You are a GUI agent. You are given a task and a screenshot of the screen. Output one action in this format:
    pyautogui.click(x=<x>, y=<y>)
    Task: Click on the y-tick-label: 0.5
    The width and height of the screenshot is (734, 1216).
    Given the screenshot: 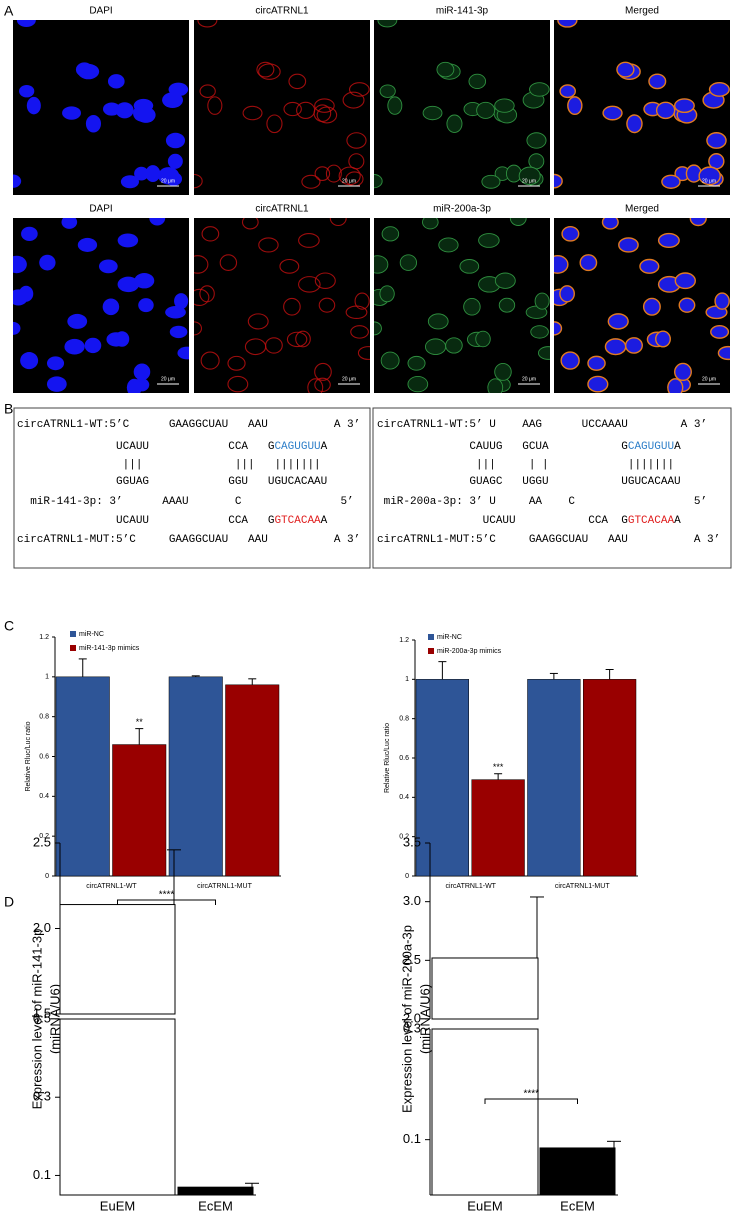 What is the action you would take?
    pyautogui.click(x=42, y=1017)
    